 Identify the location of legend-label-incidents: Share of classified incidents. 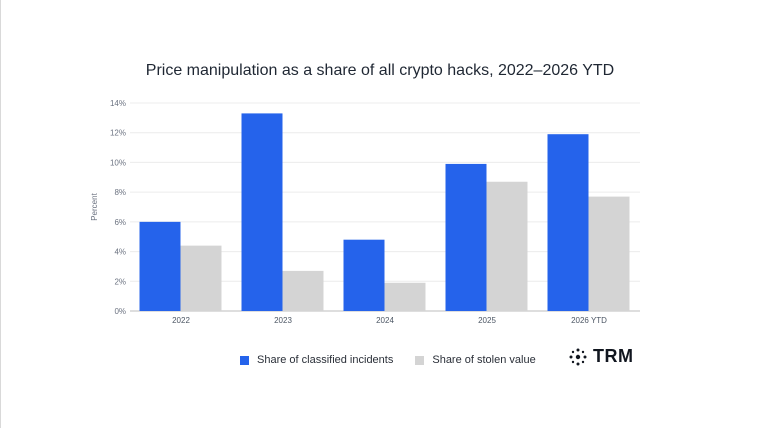
(325, 360).